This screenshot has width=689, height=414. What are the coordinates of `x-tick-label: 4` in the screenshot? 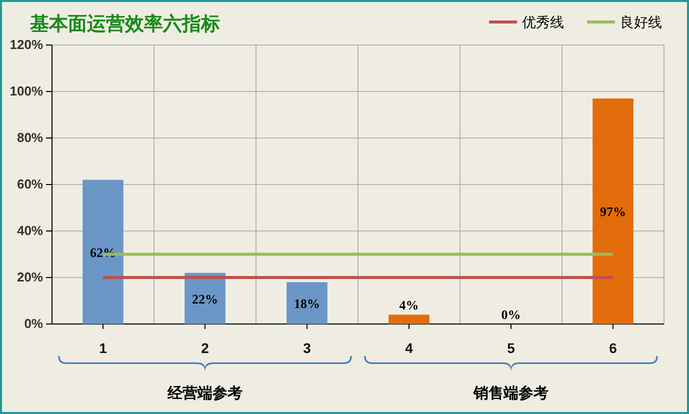 It's located at (409, 348).